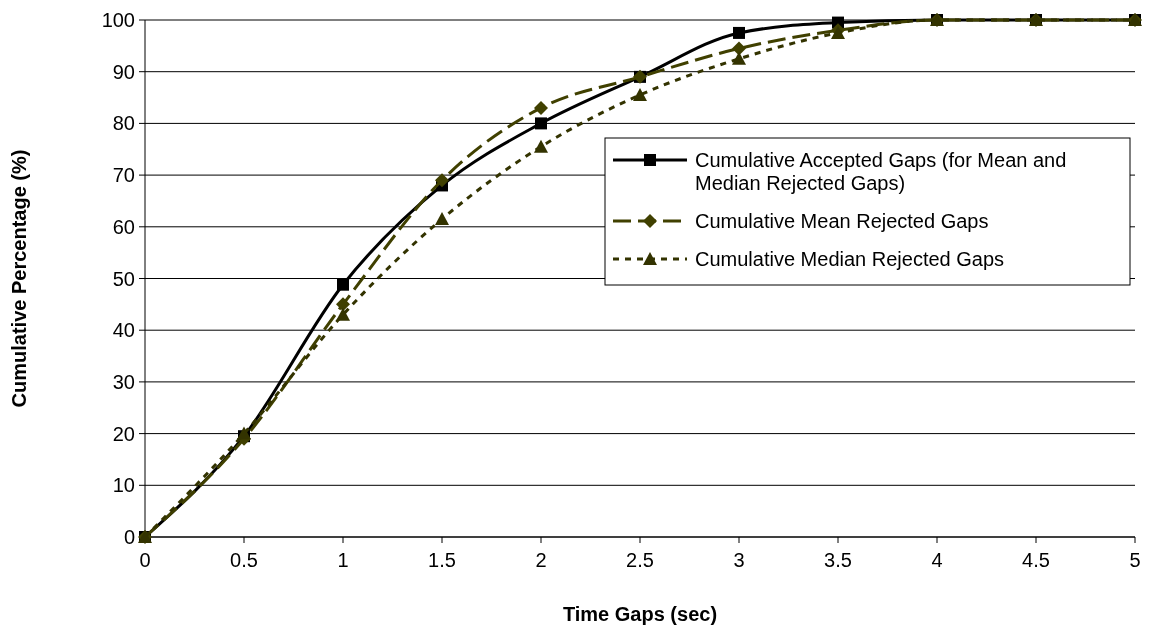 Image resolution: width=1157 pixels, height=633 pixels. Describe the element at coordinates (850, 259) in the screenshot. I see `legend-label: Cumulative Median Rejected Gaps` at that location.